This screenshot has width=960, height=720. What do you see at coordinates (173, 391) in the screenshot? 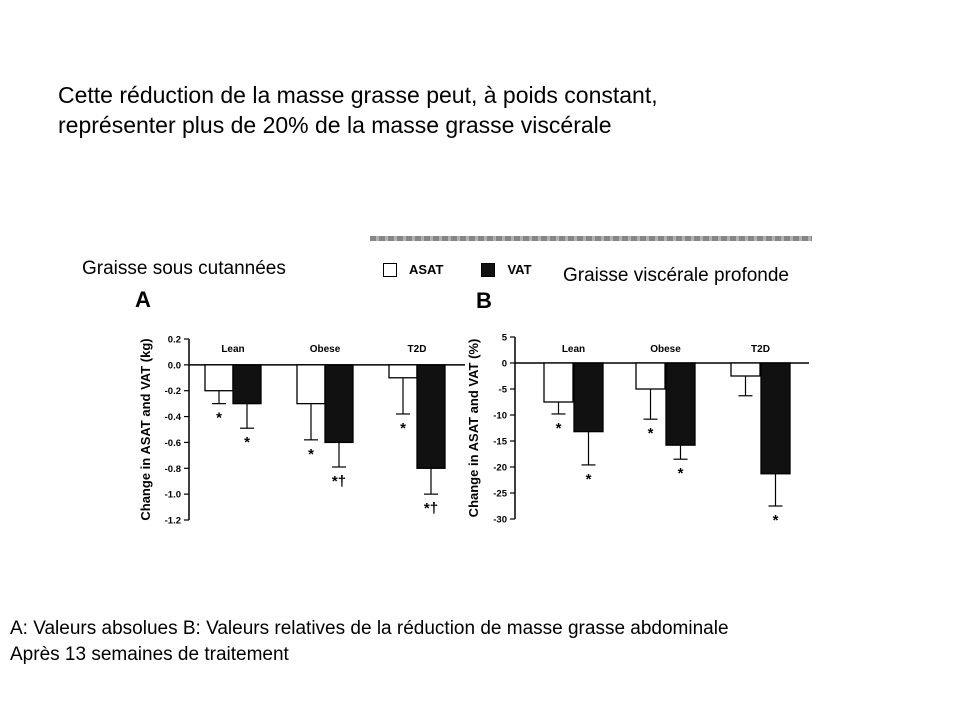
I see `y-tick-label: -0.2` at bounding box center [173, 391].